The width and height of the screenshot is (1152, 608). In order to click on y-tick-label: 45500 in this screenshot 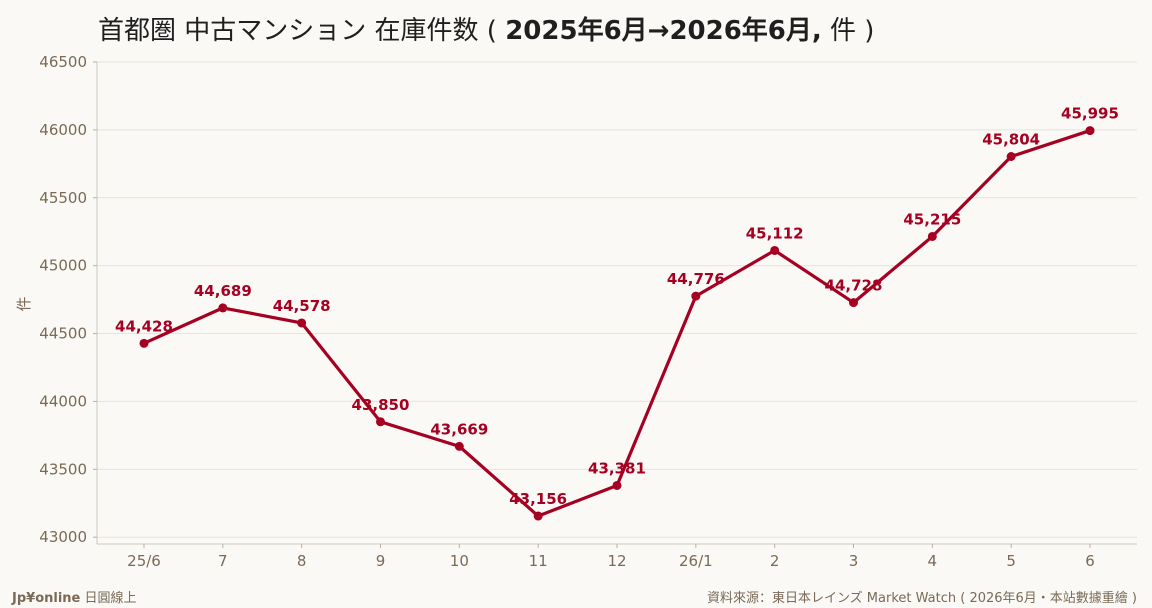, I will do `click(63, 198)`.